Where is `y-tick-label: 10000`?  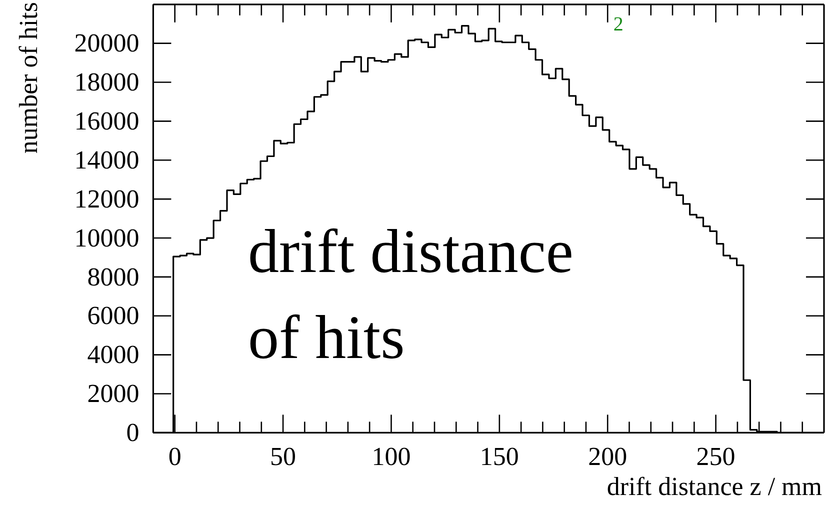
y-tick-label: 10000 is located at coordinates (107, 237).